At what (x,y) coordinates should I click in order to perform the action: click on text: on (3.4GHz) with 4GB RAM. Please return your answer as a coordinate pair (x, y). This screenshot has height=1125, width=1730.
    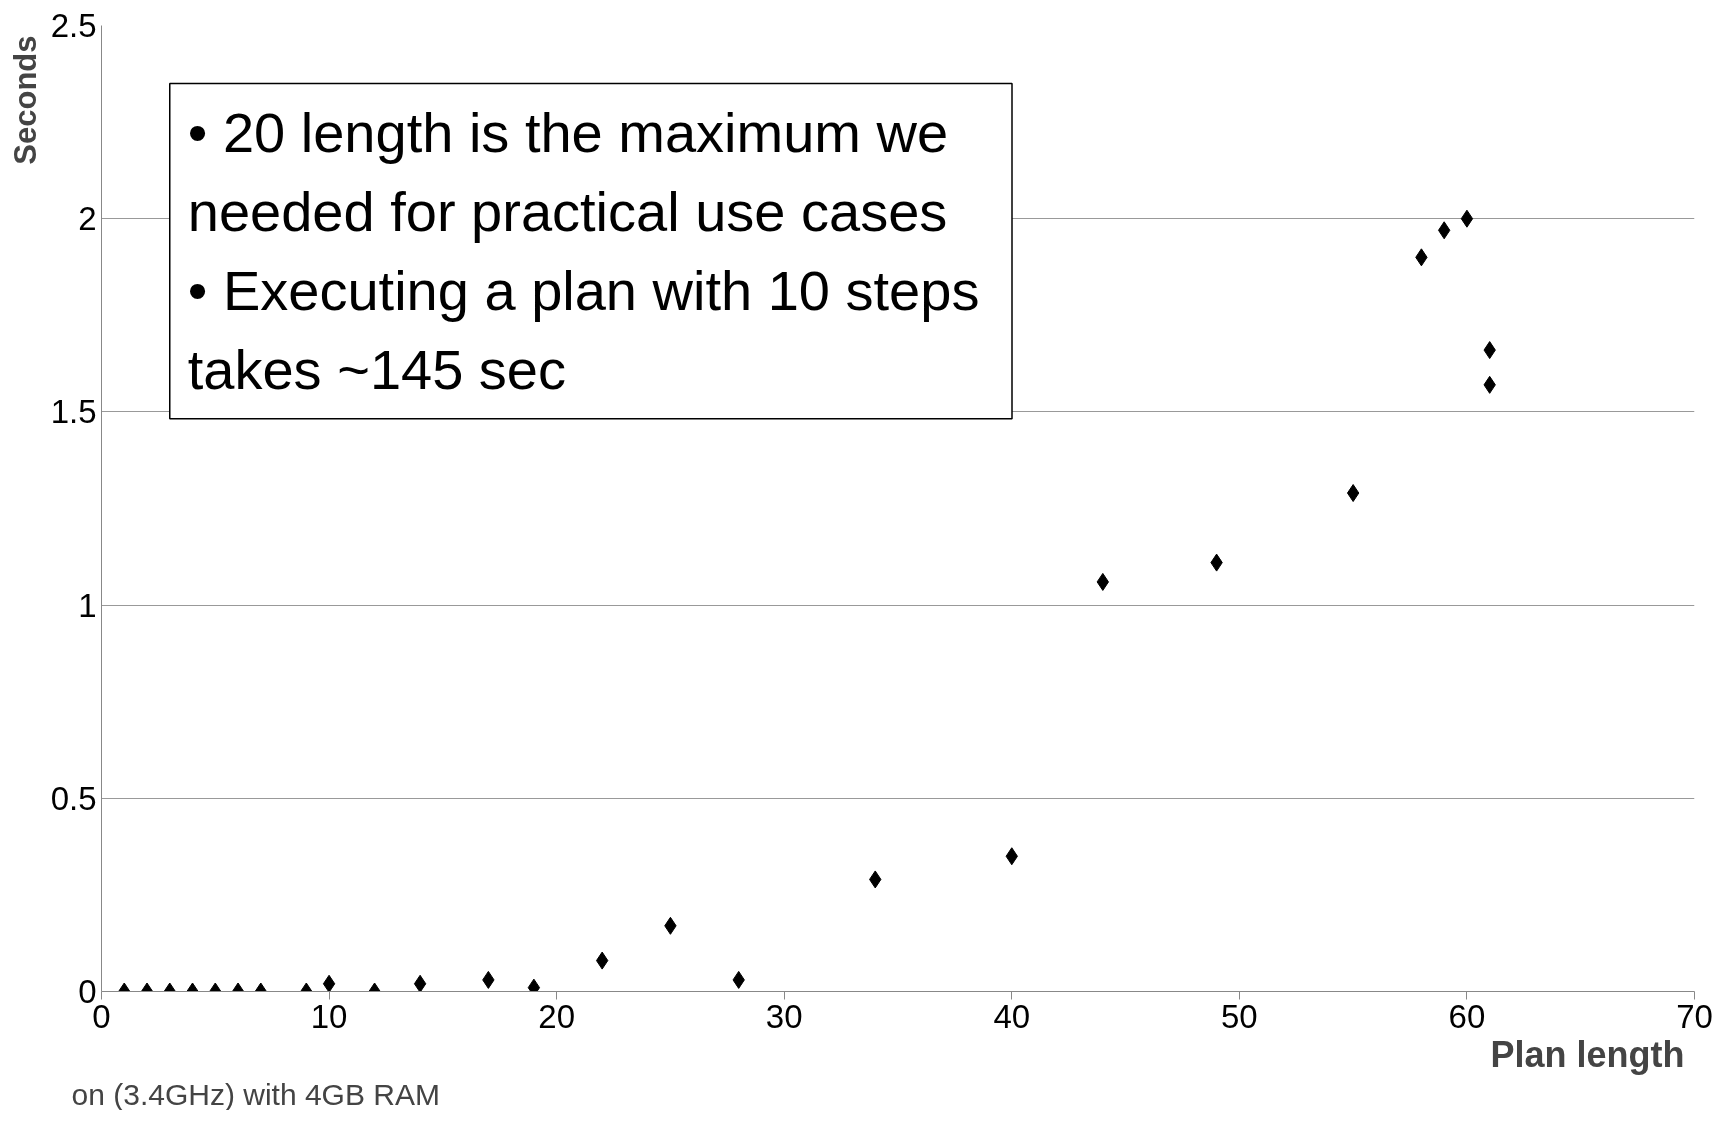
    Looking at the image, I should click on (255, 1094).